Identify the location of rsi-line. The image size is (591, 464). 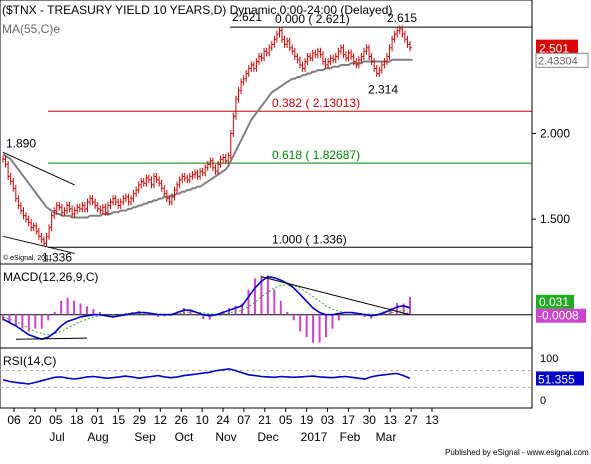
(206, 376).